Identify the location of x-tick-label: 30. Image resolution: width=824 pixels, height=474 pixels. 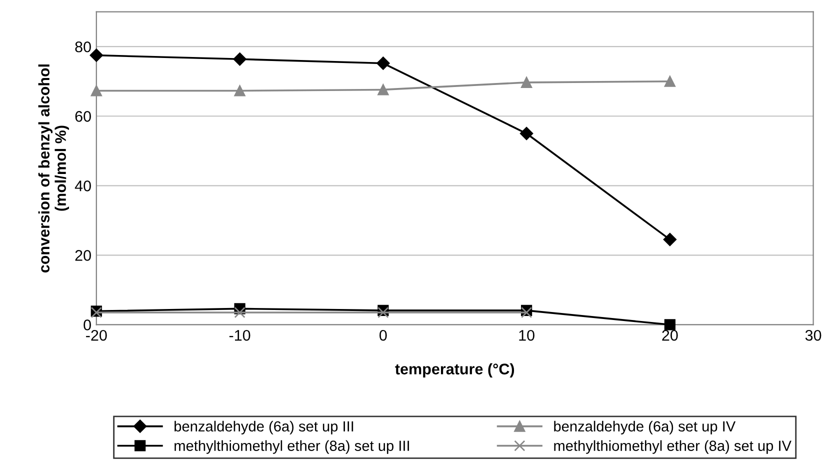
(813, 335).